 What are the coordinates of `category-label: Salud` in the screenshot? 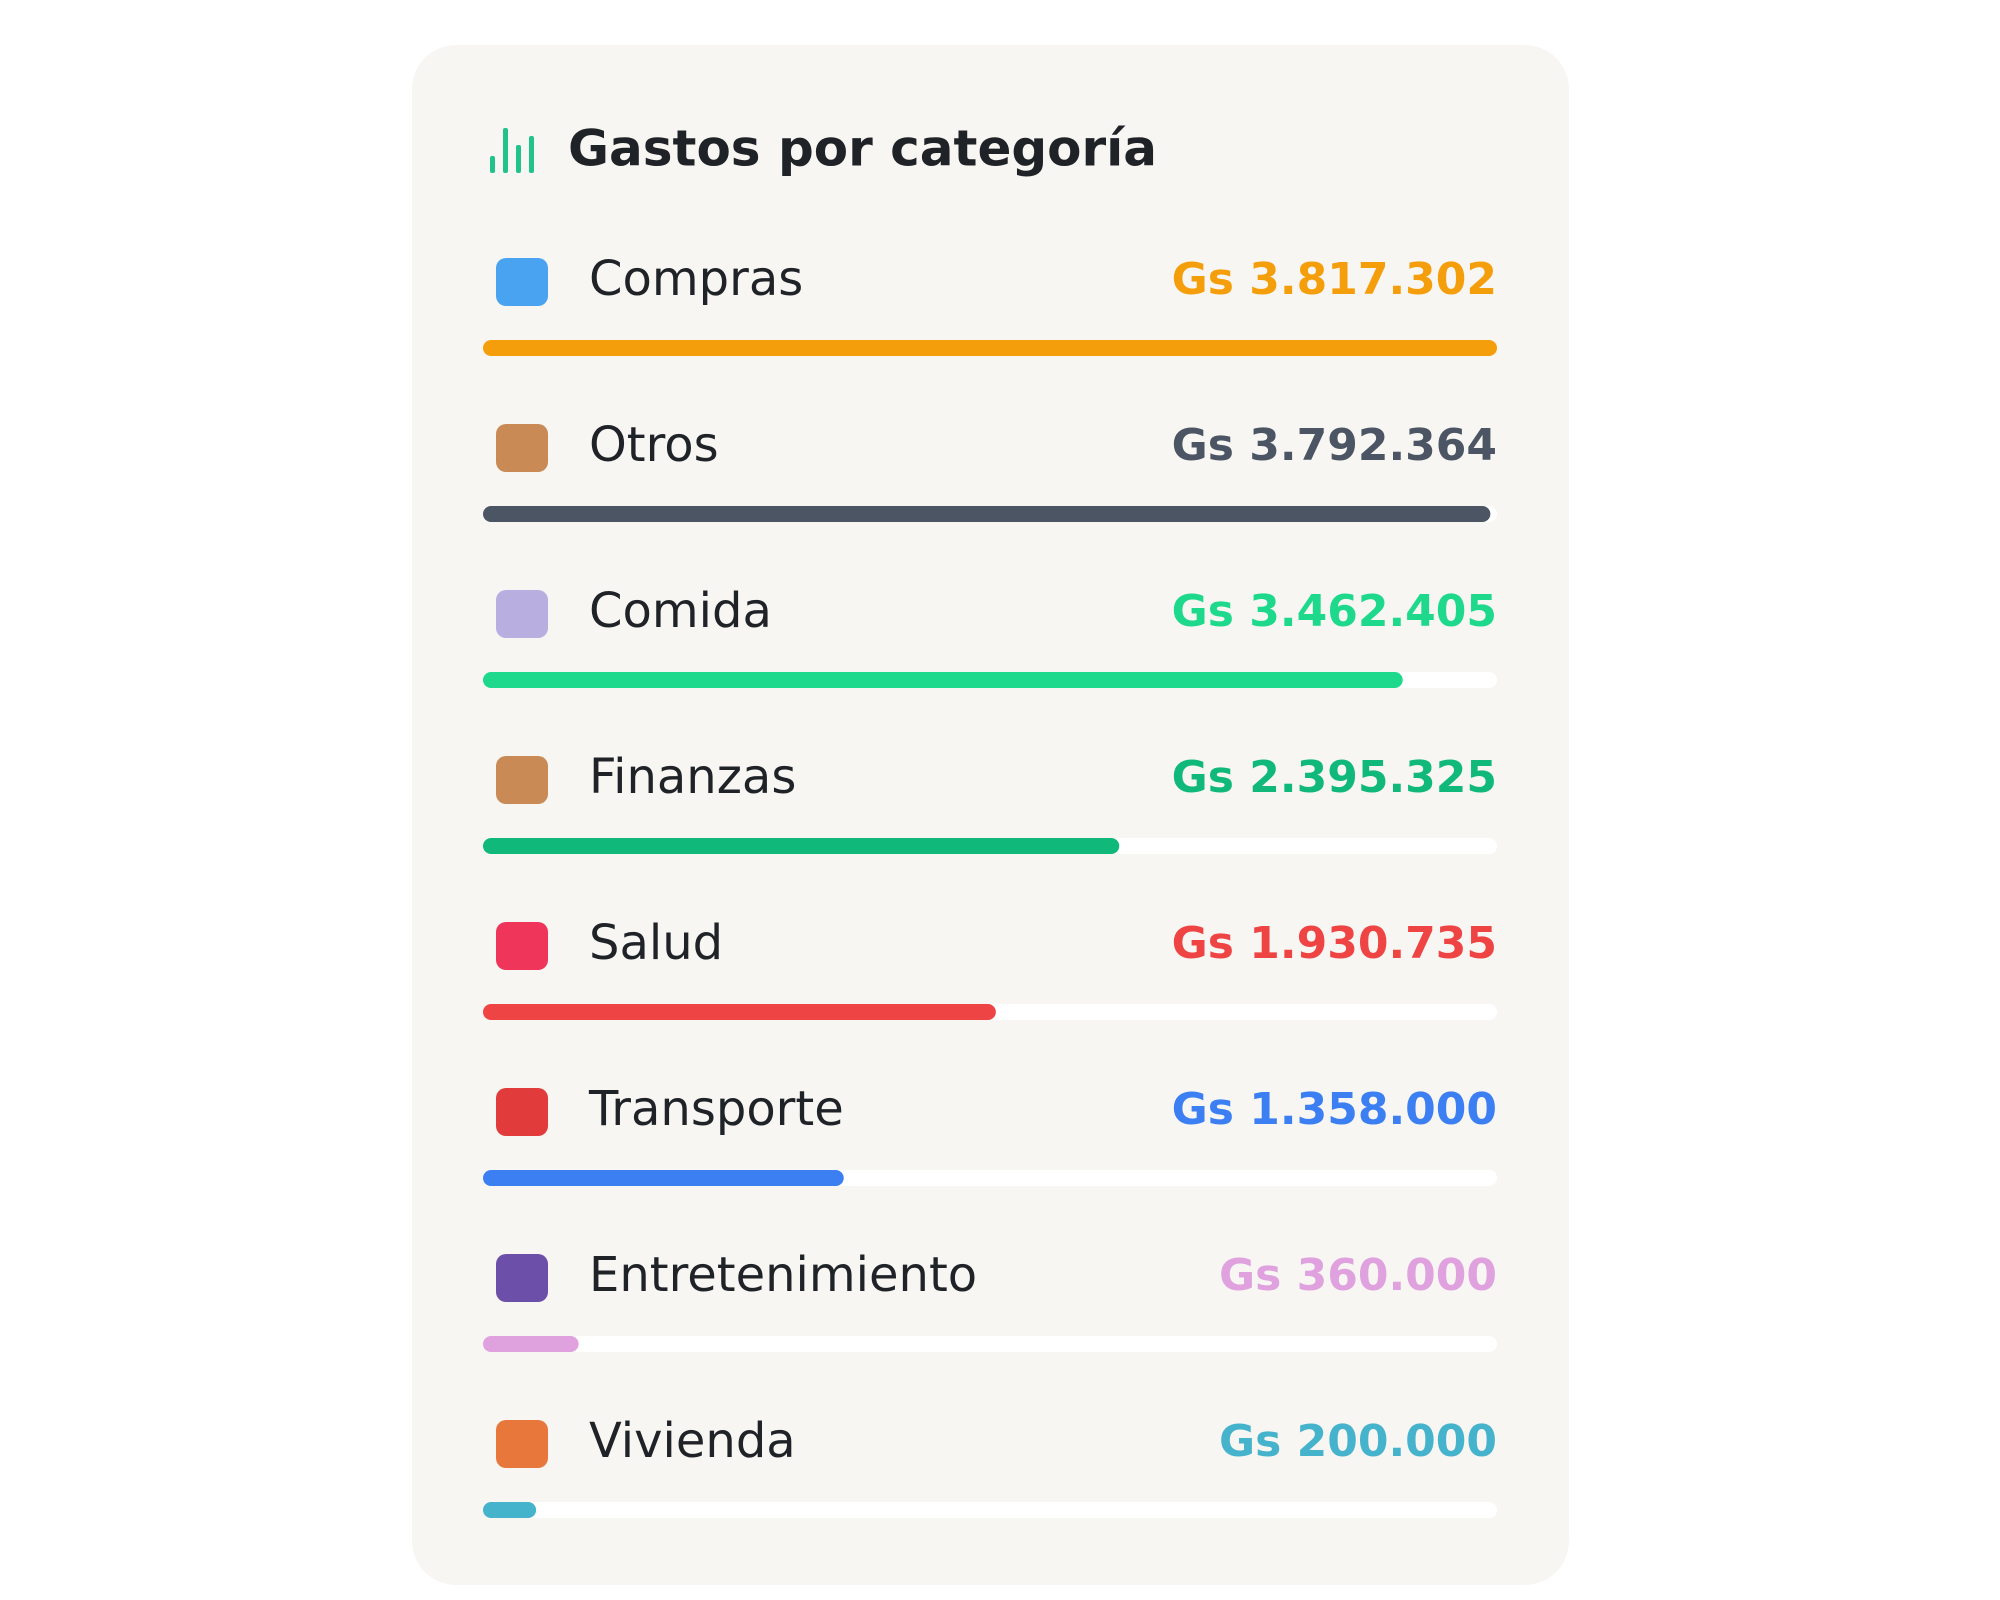 It's located at (656, 943).